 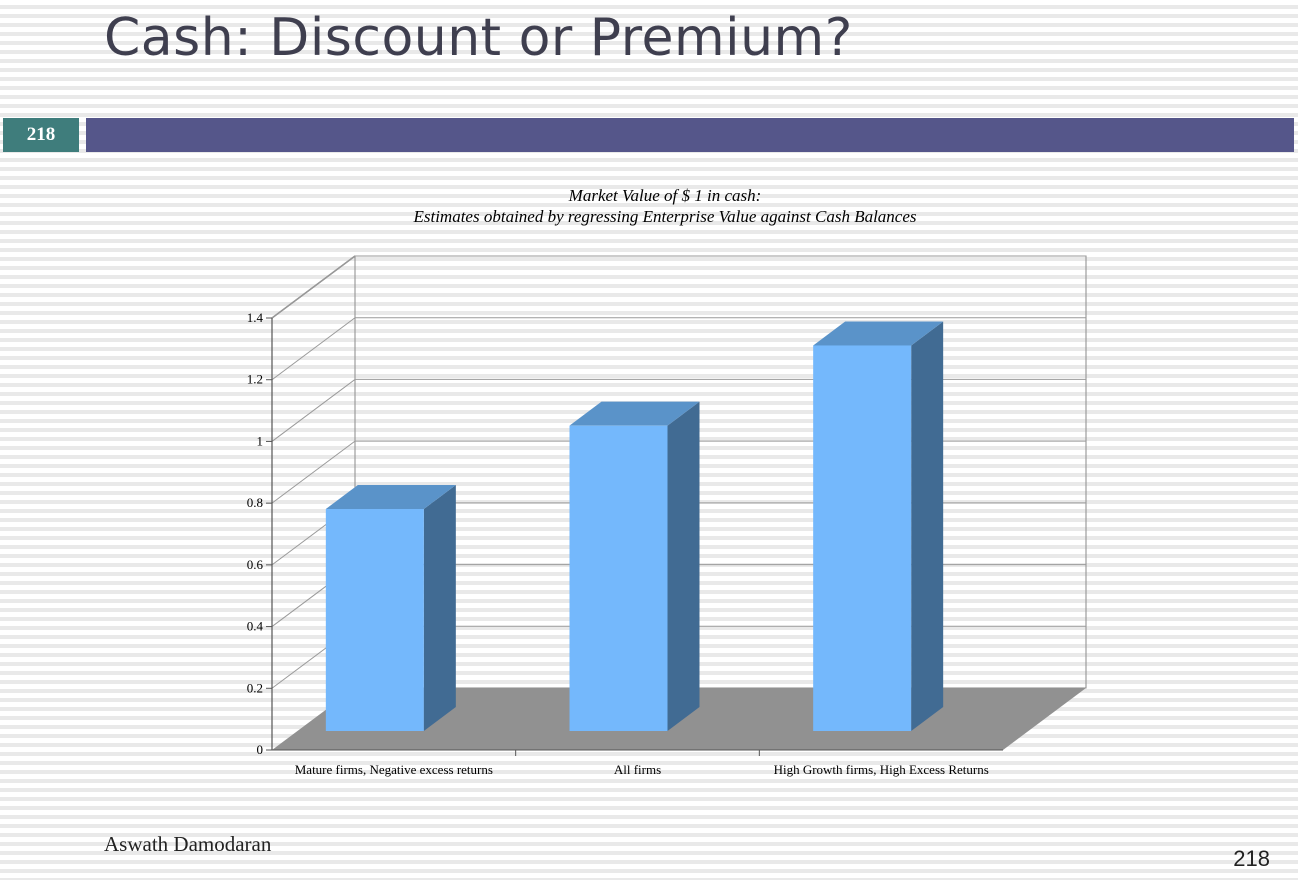 What do you see at coordinates (255, 687) in the screenshot?
I see `y-tick-label: 0.2` at bounding box center [255, 687].